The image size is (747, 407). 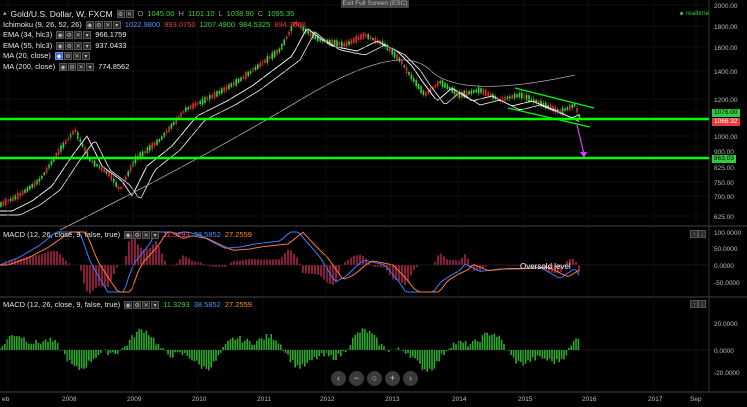 I want to click on indicator-value: 993.0750, so click(x=180, y=24).